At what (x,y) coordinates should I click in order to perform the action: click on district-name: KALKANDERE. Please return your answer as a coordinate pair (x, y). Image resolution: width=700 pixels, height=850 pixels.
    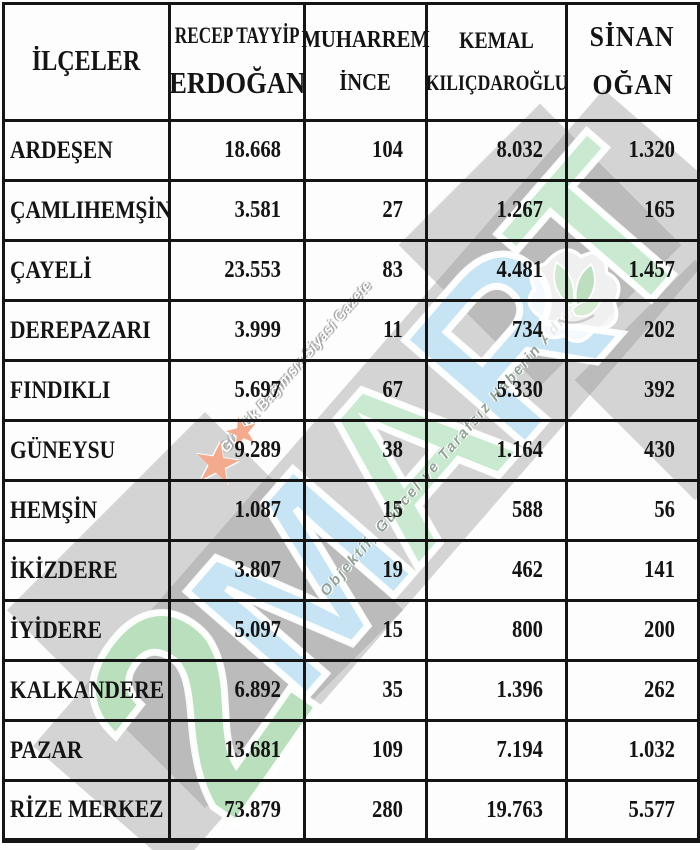
    Looking at the image, I should click on (87, 690).